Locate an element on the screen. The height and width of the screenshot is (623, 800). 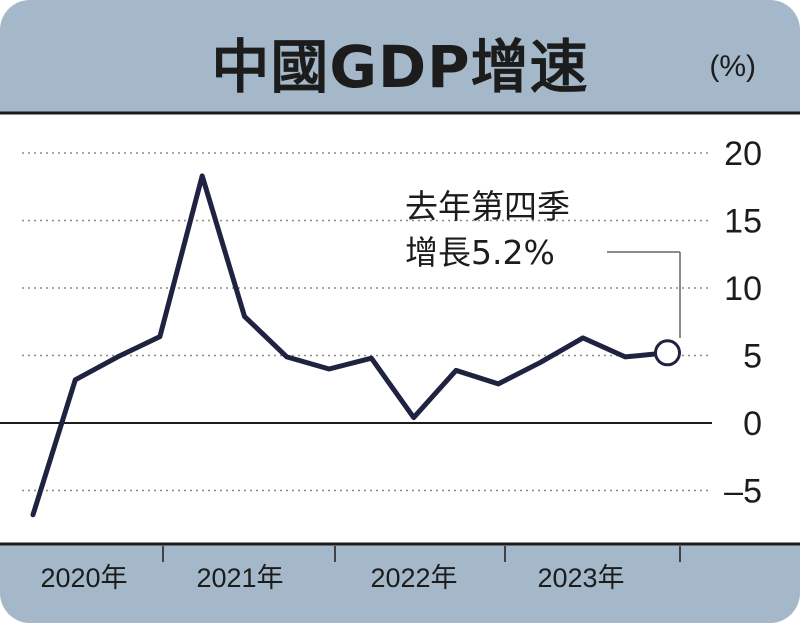
year-label: 2023年 is located at coordinates (580, 578).